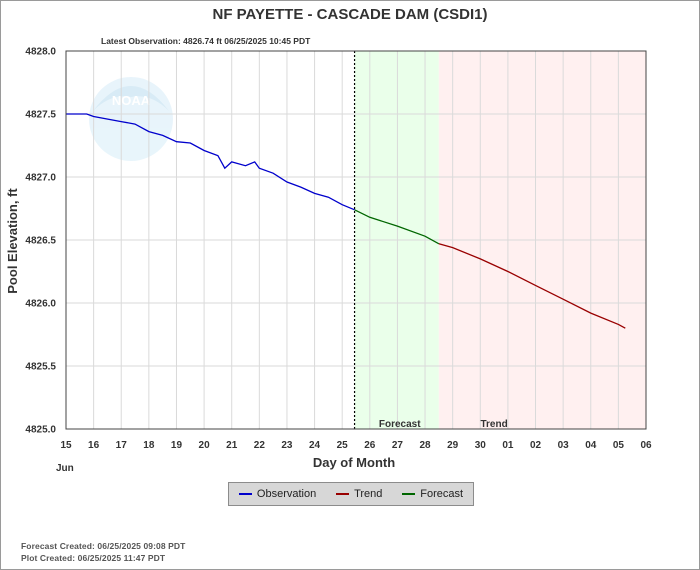 This screenshot has height=570, width=700. I want to click on legend-swatch-forecast, so click(409, 494).